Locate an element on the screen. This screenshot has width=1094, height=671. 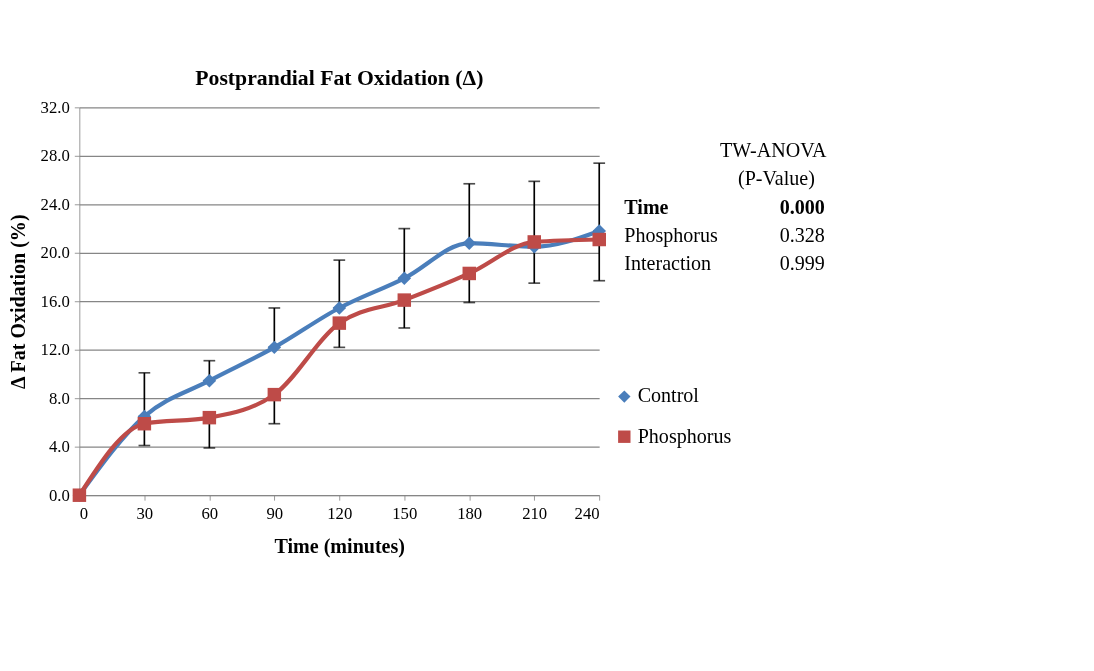
y-axis-title: Δ Fat Oxidation (%) is located at coordinates (18, 302).